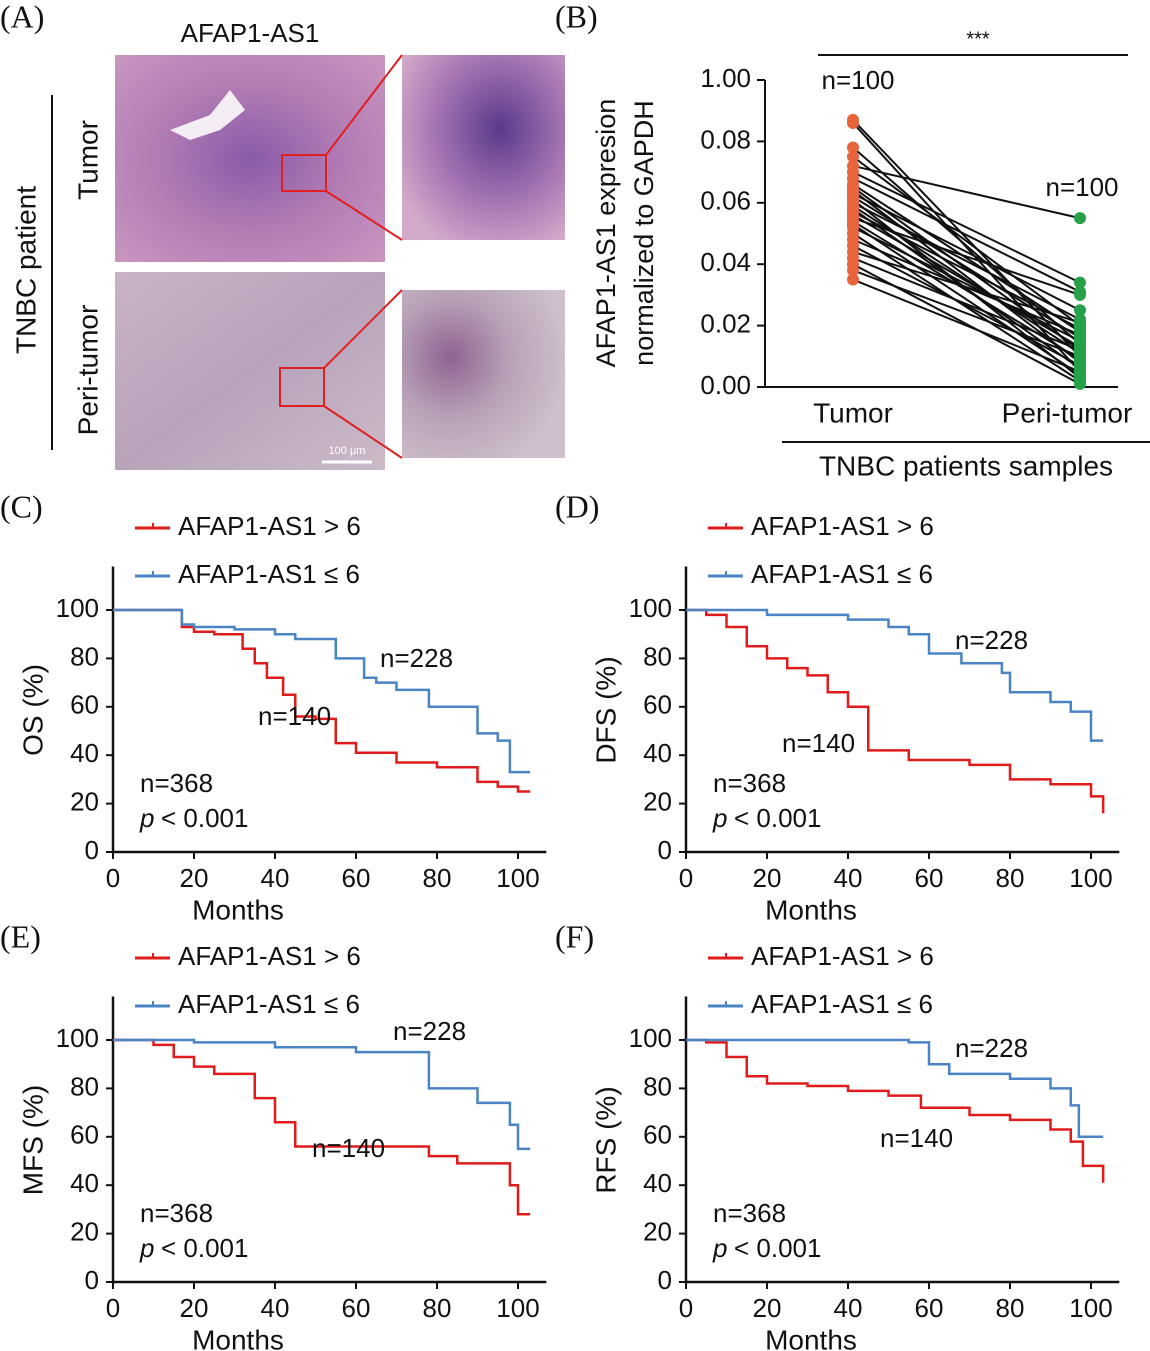 The image size is (1150, 1351). What do you see at coordinates (483, 147) in the screenshot?
I see `tumor-zoom` at bounding box center [483, 147].